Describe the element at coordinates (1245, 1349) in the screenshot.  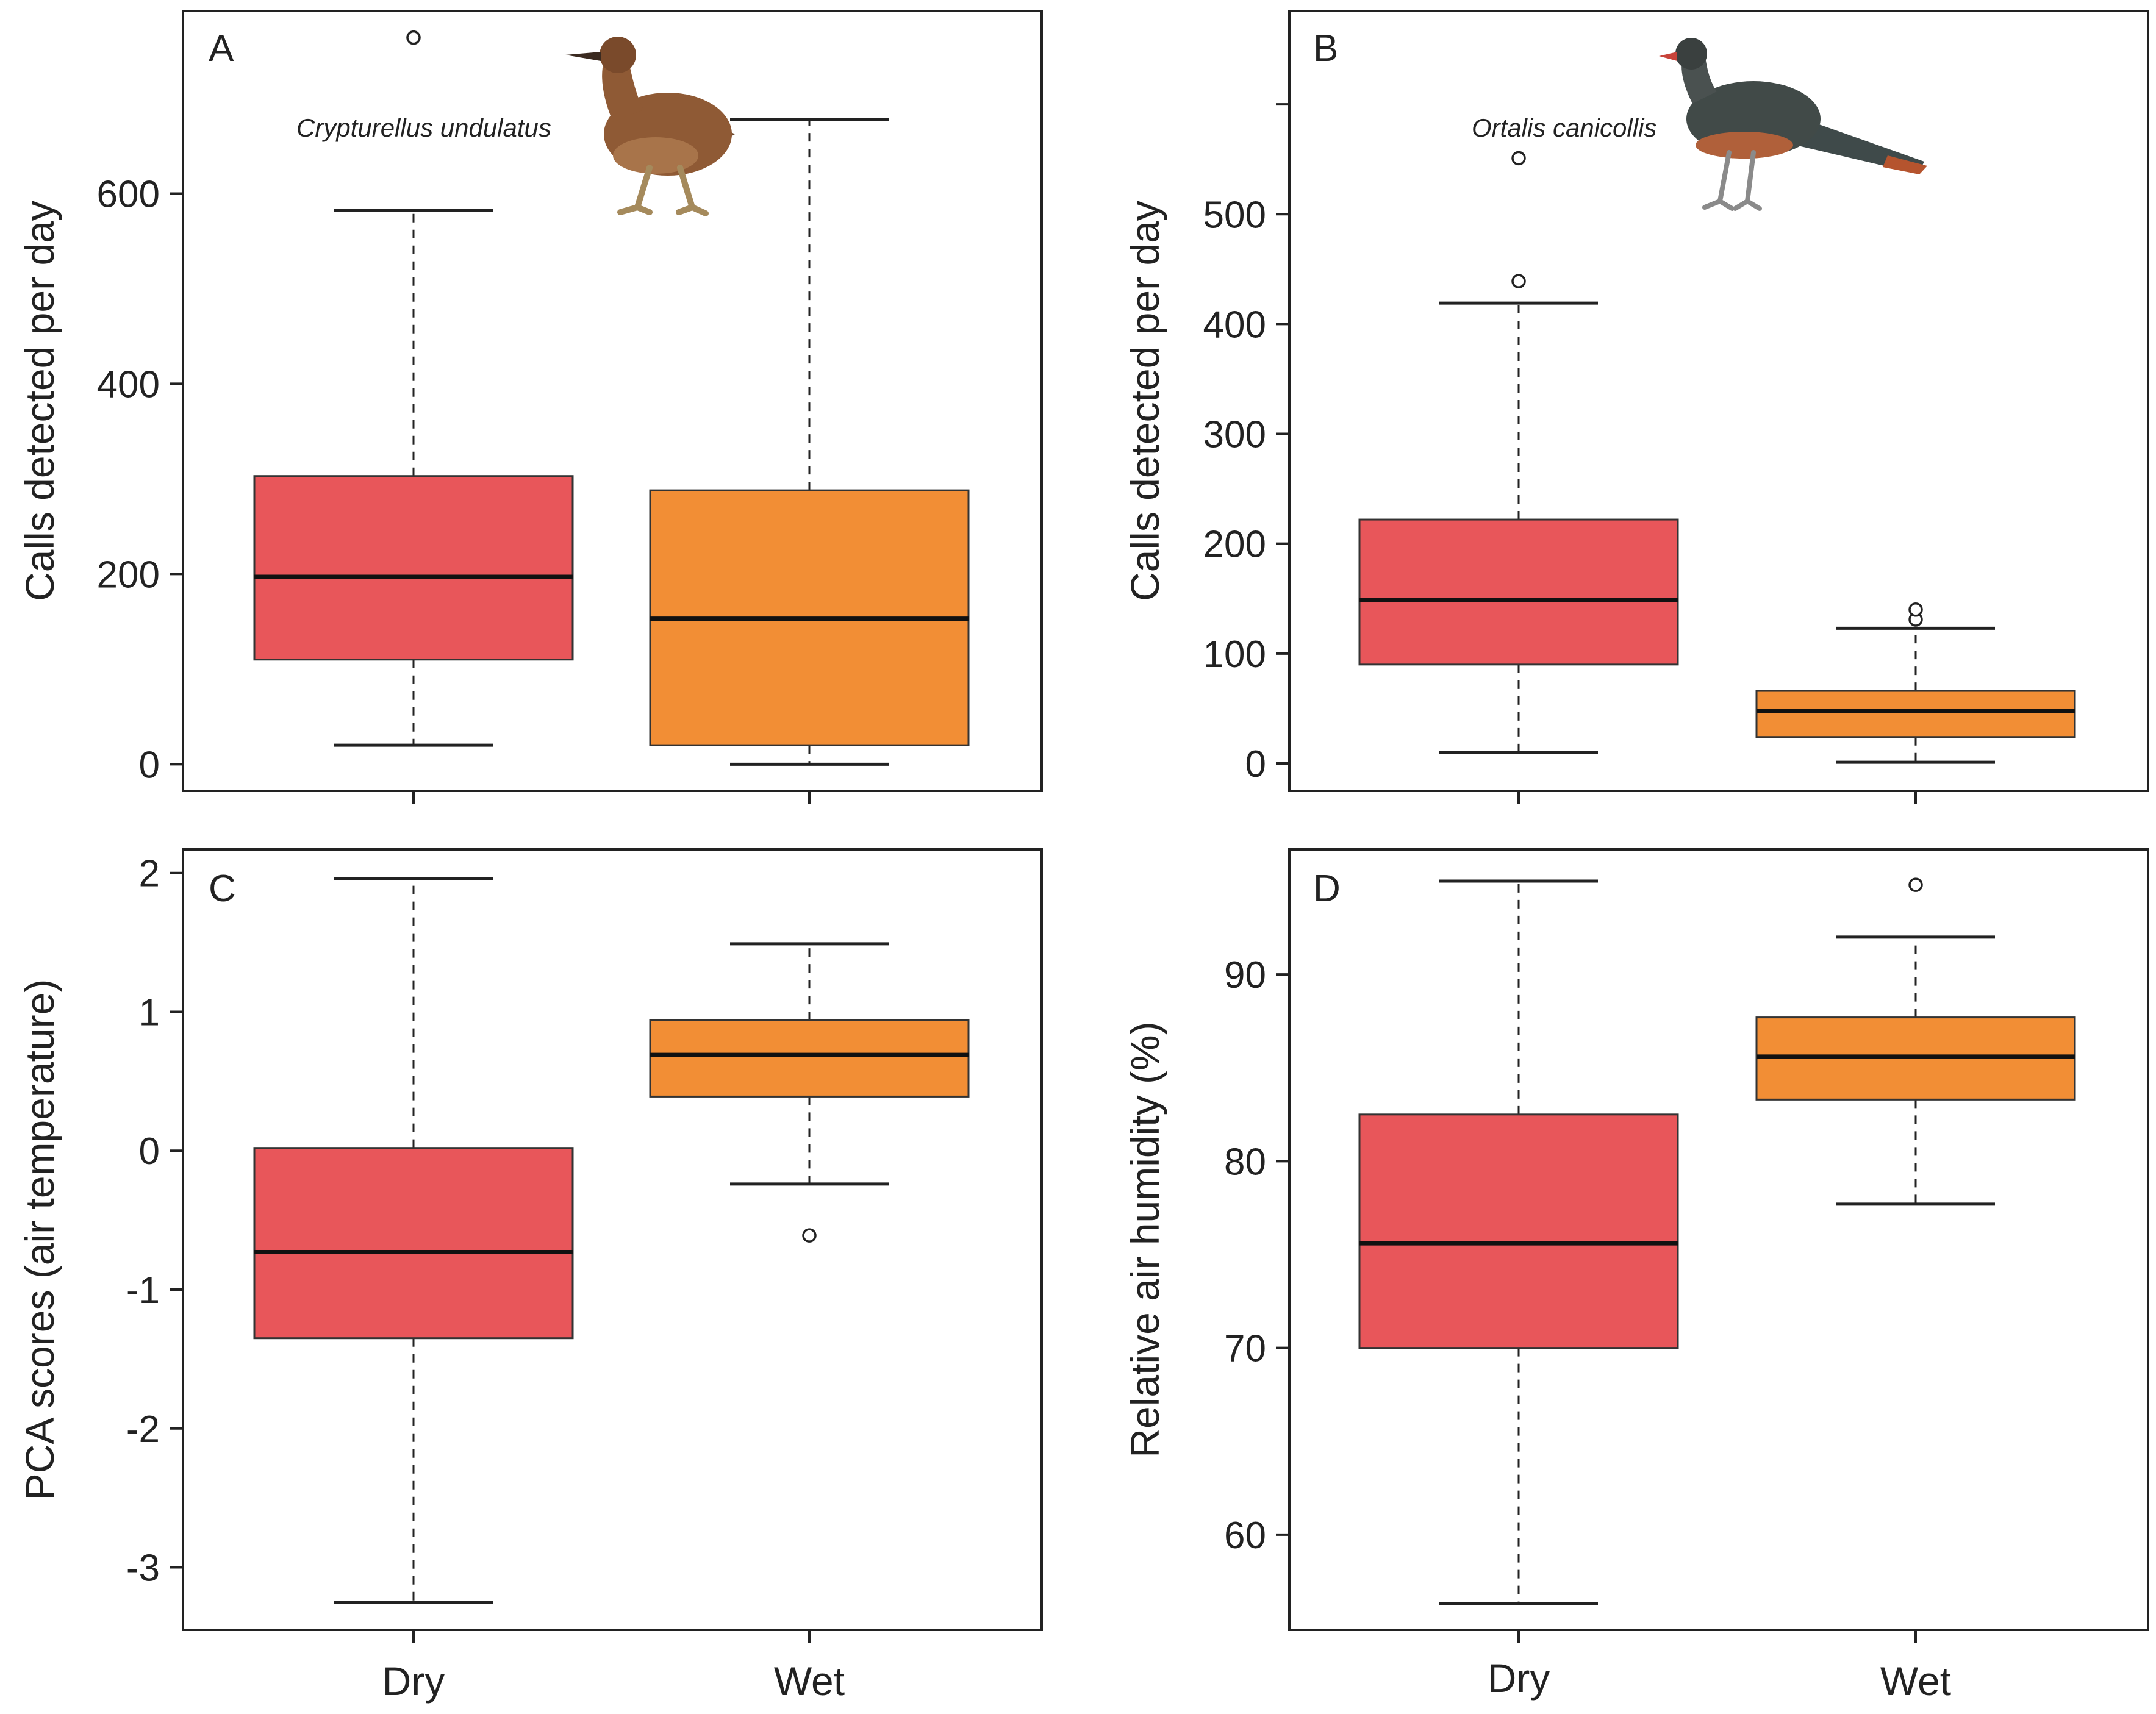
I see `y-tick-label: 70` at that location.